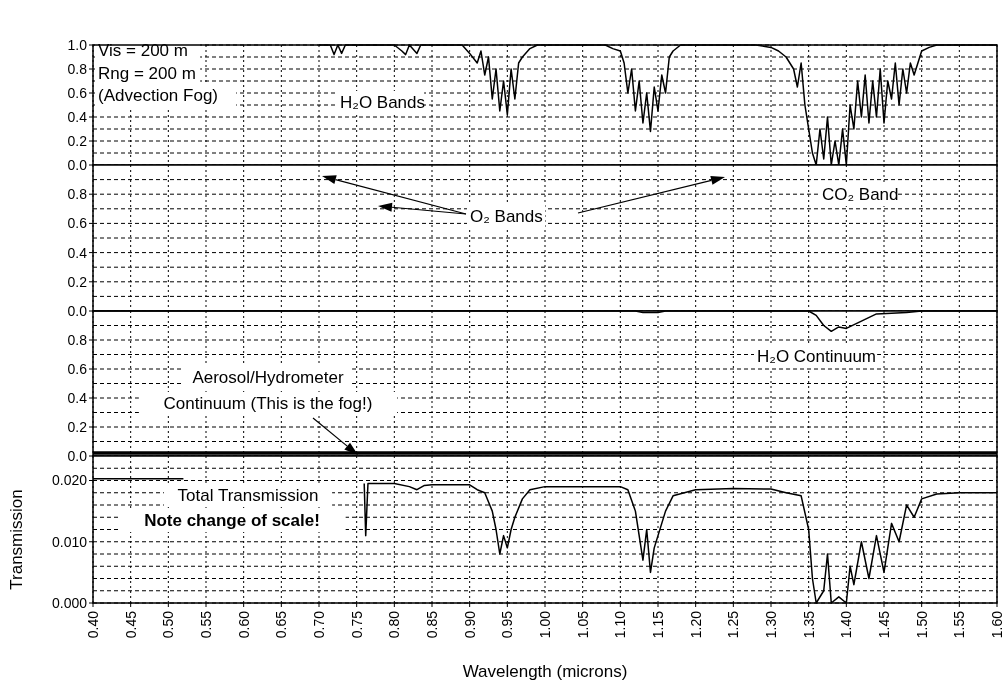  Describe the element at coordinates (130, 624) in the screenshot. I see `x-tick-label: 0.45` at that location.